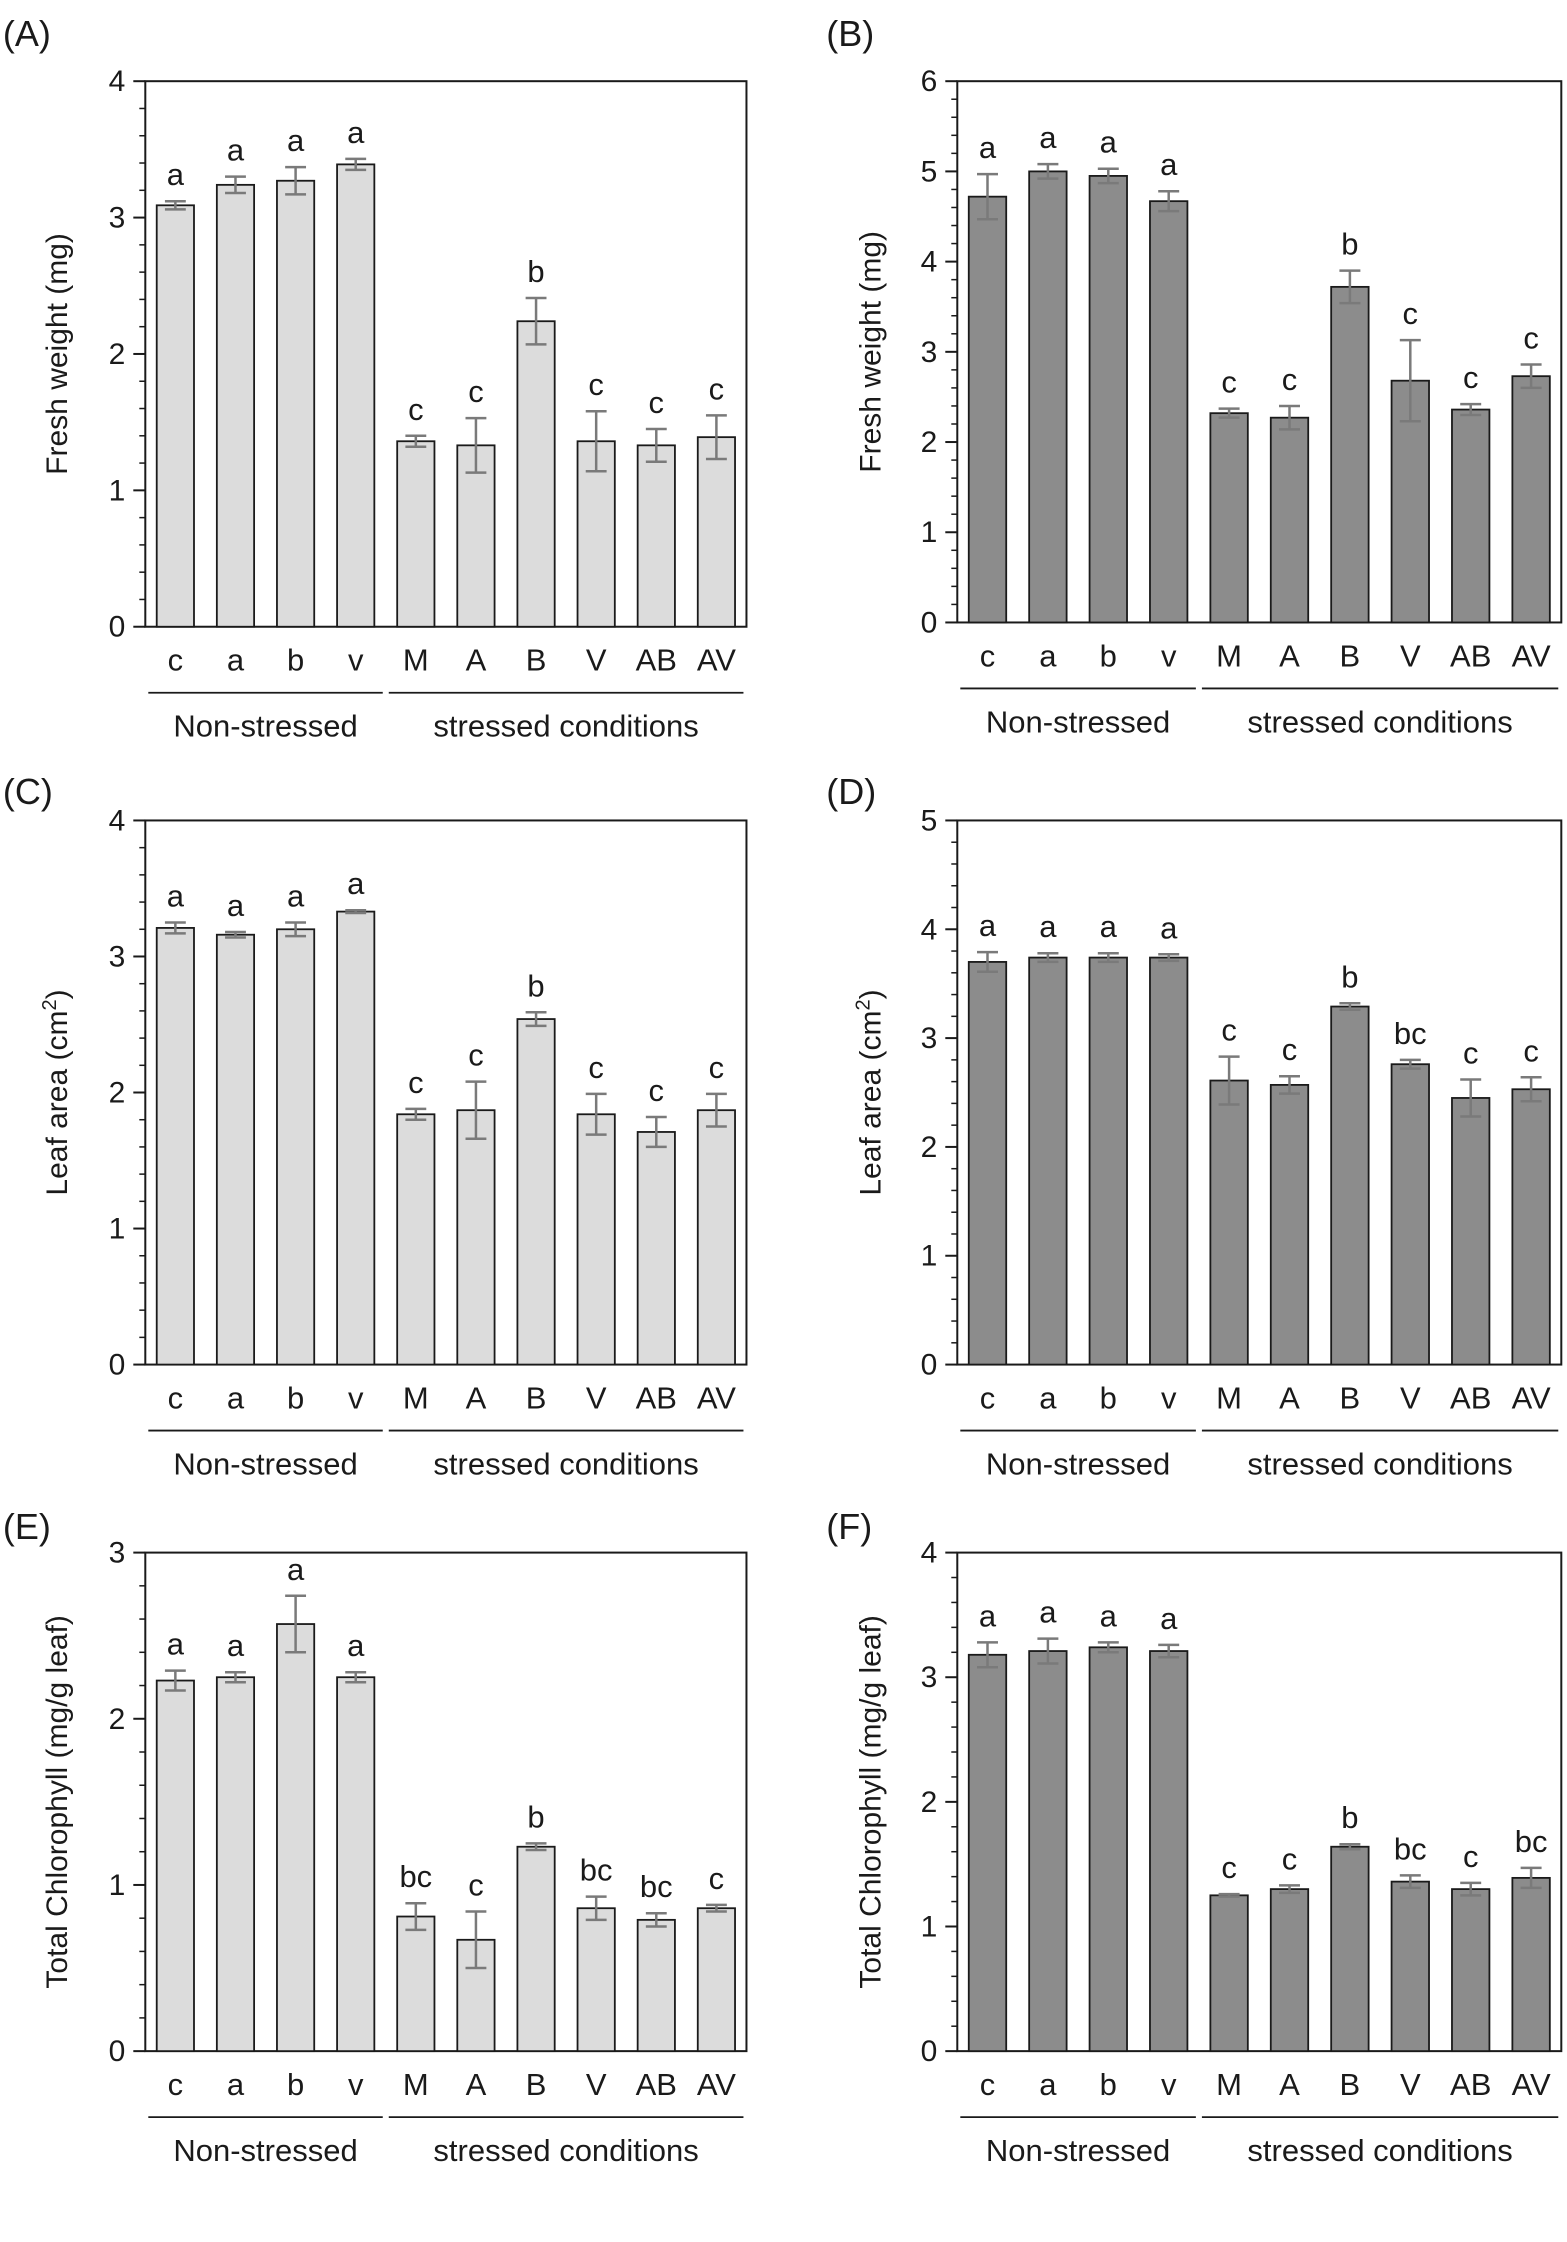 This screenshot has height=2242, width=1567. What do you see at coordinates (1531, 499) in the screenshot?
I see `bar-b-AV` at bounding box center [1531, 499].